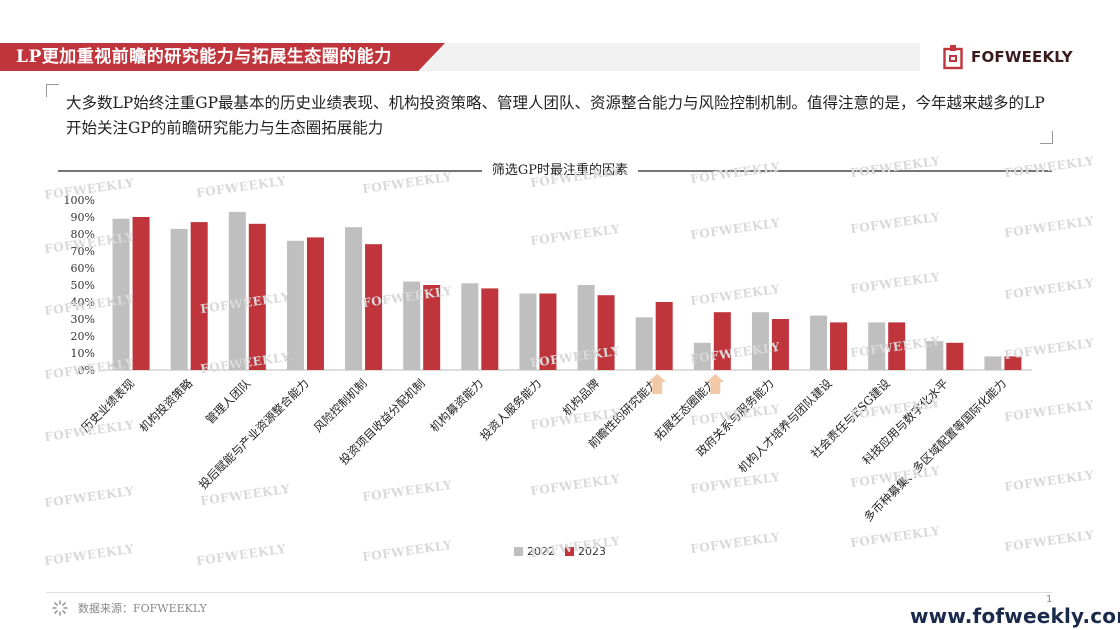 The image size is (1120, 630). What do you see at coordinates (83, 319) in the screenshot?
I see `y-tick-label: 30%` at bounding box center [83, 319].